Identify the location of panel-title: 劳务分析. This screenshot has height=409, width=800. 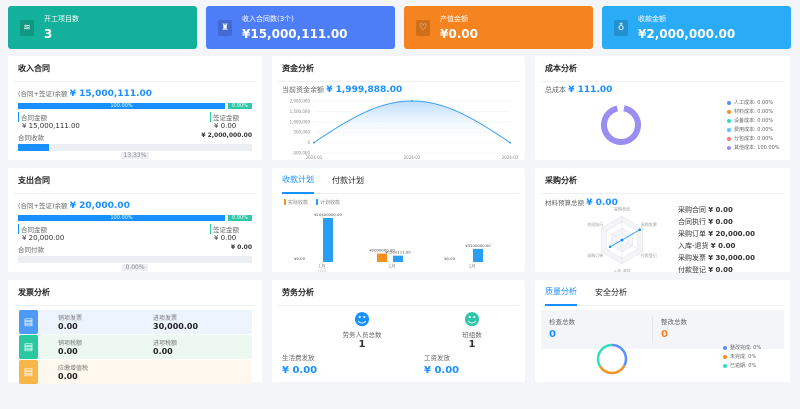
(398, 293).